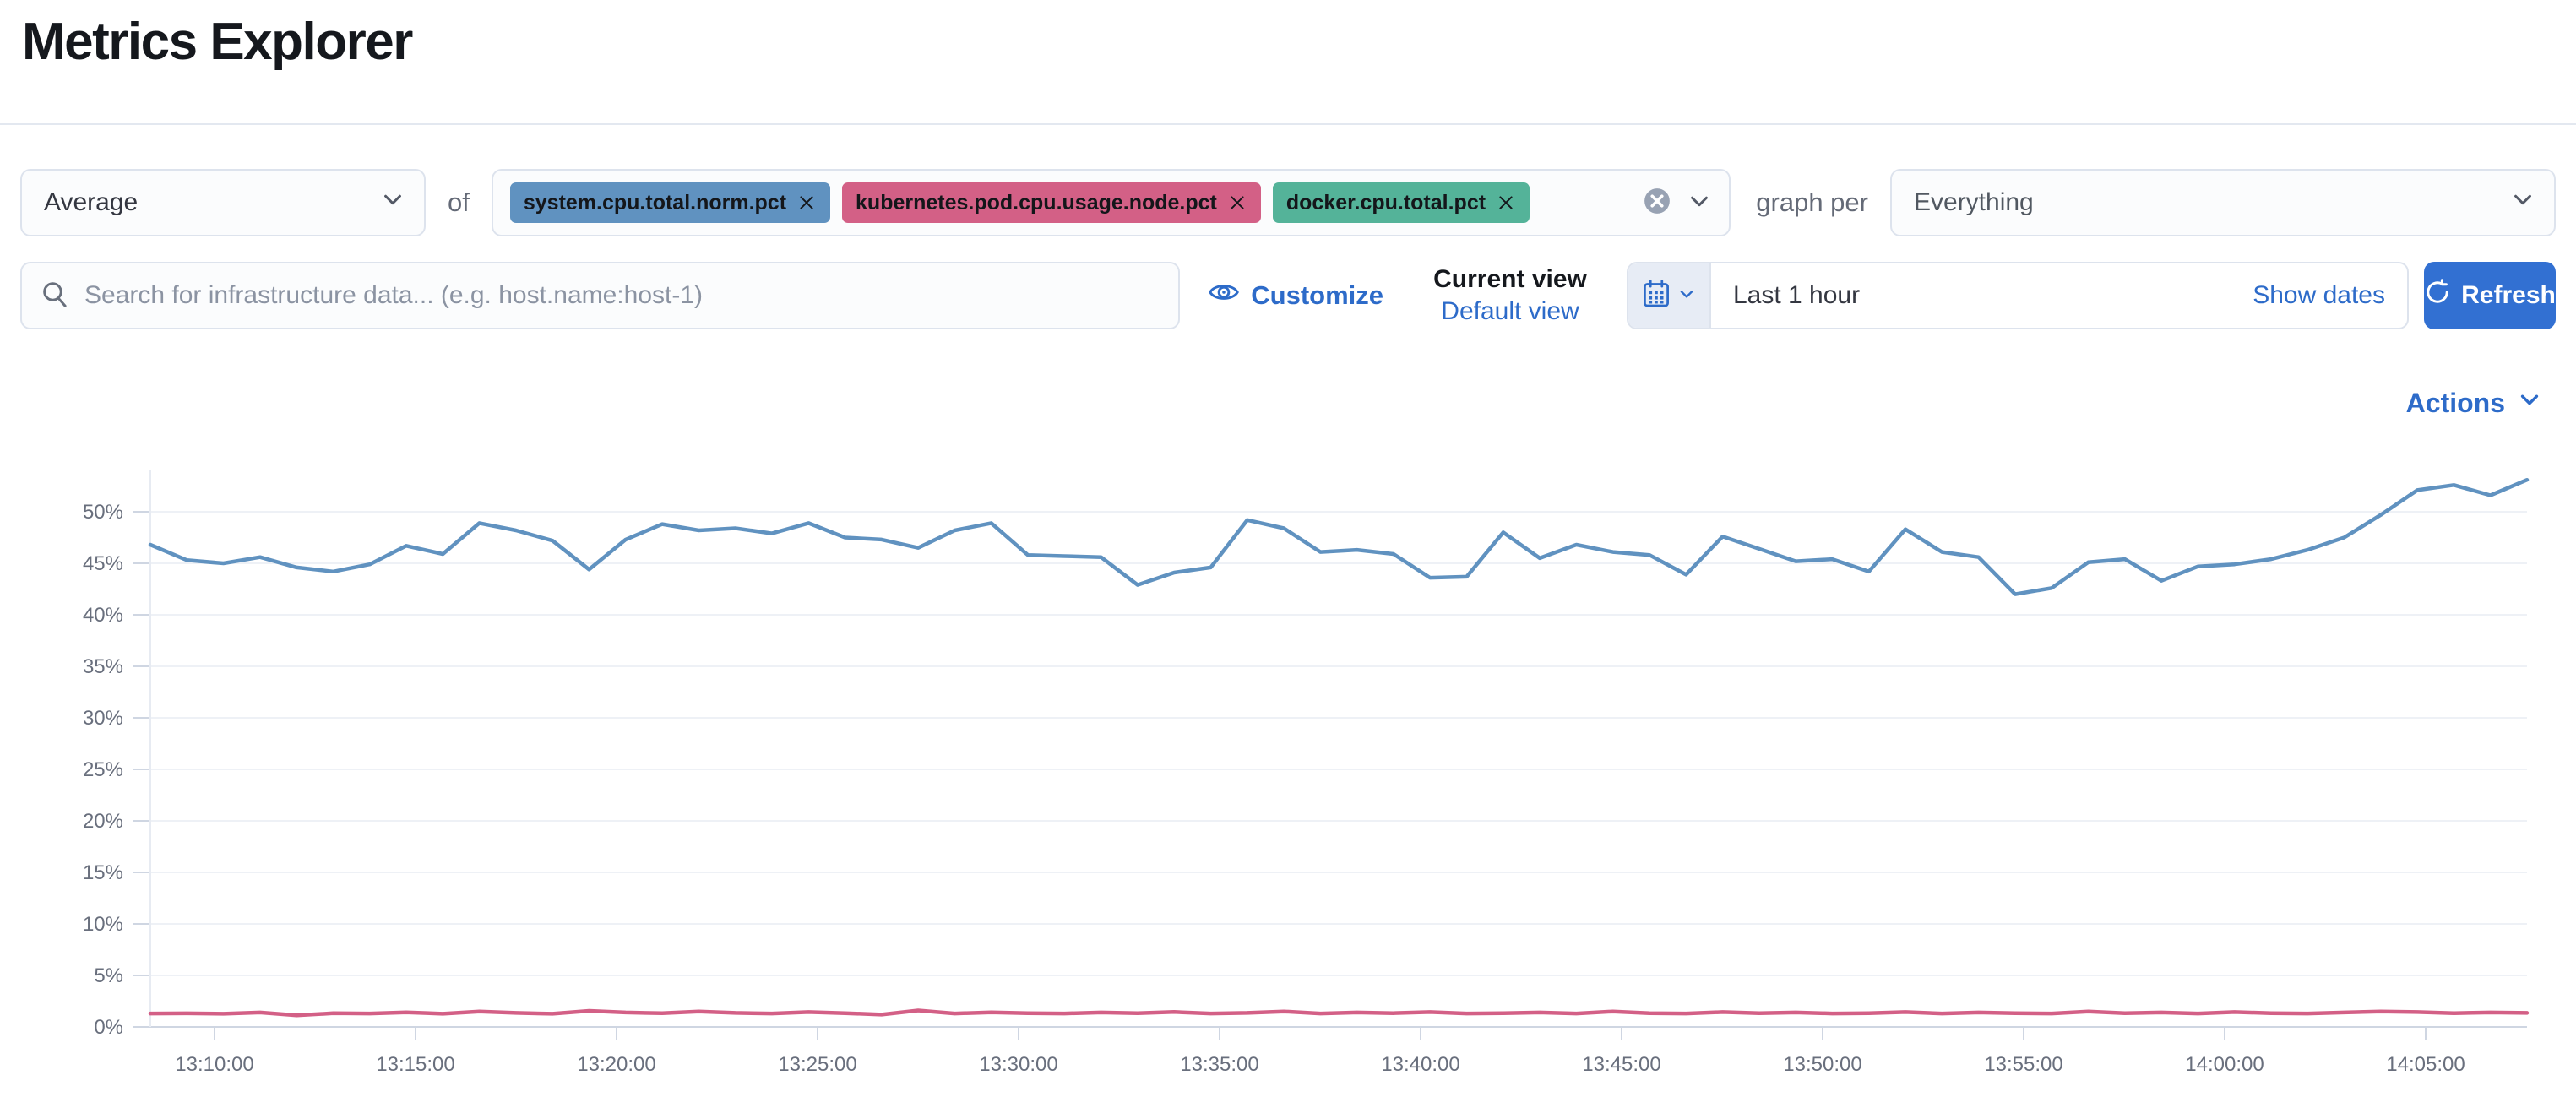 Image resolution: width=2576 pixels, height=1108 pixels. Describe the element at coordinates (817, 1064) in the screenshot. I see `x-axis-label: 13:25:00` at that location.